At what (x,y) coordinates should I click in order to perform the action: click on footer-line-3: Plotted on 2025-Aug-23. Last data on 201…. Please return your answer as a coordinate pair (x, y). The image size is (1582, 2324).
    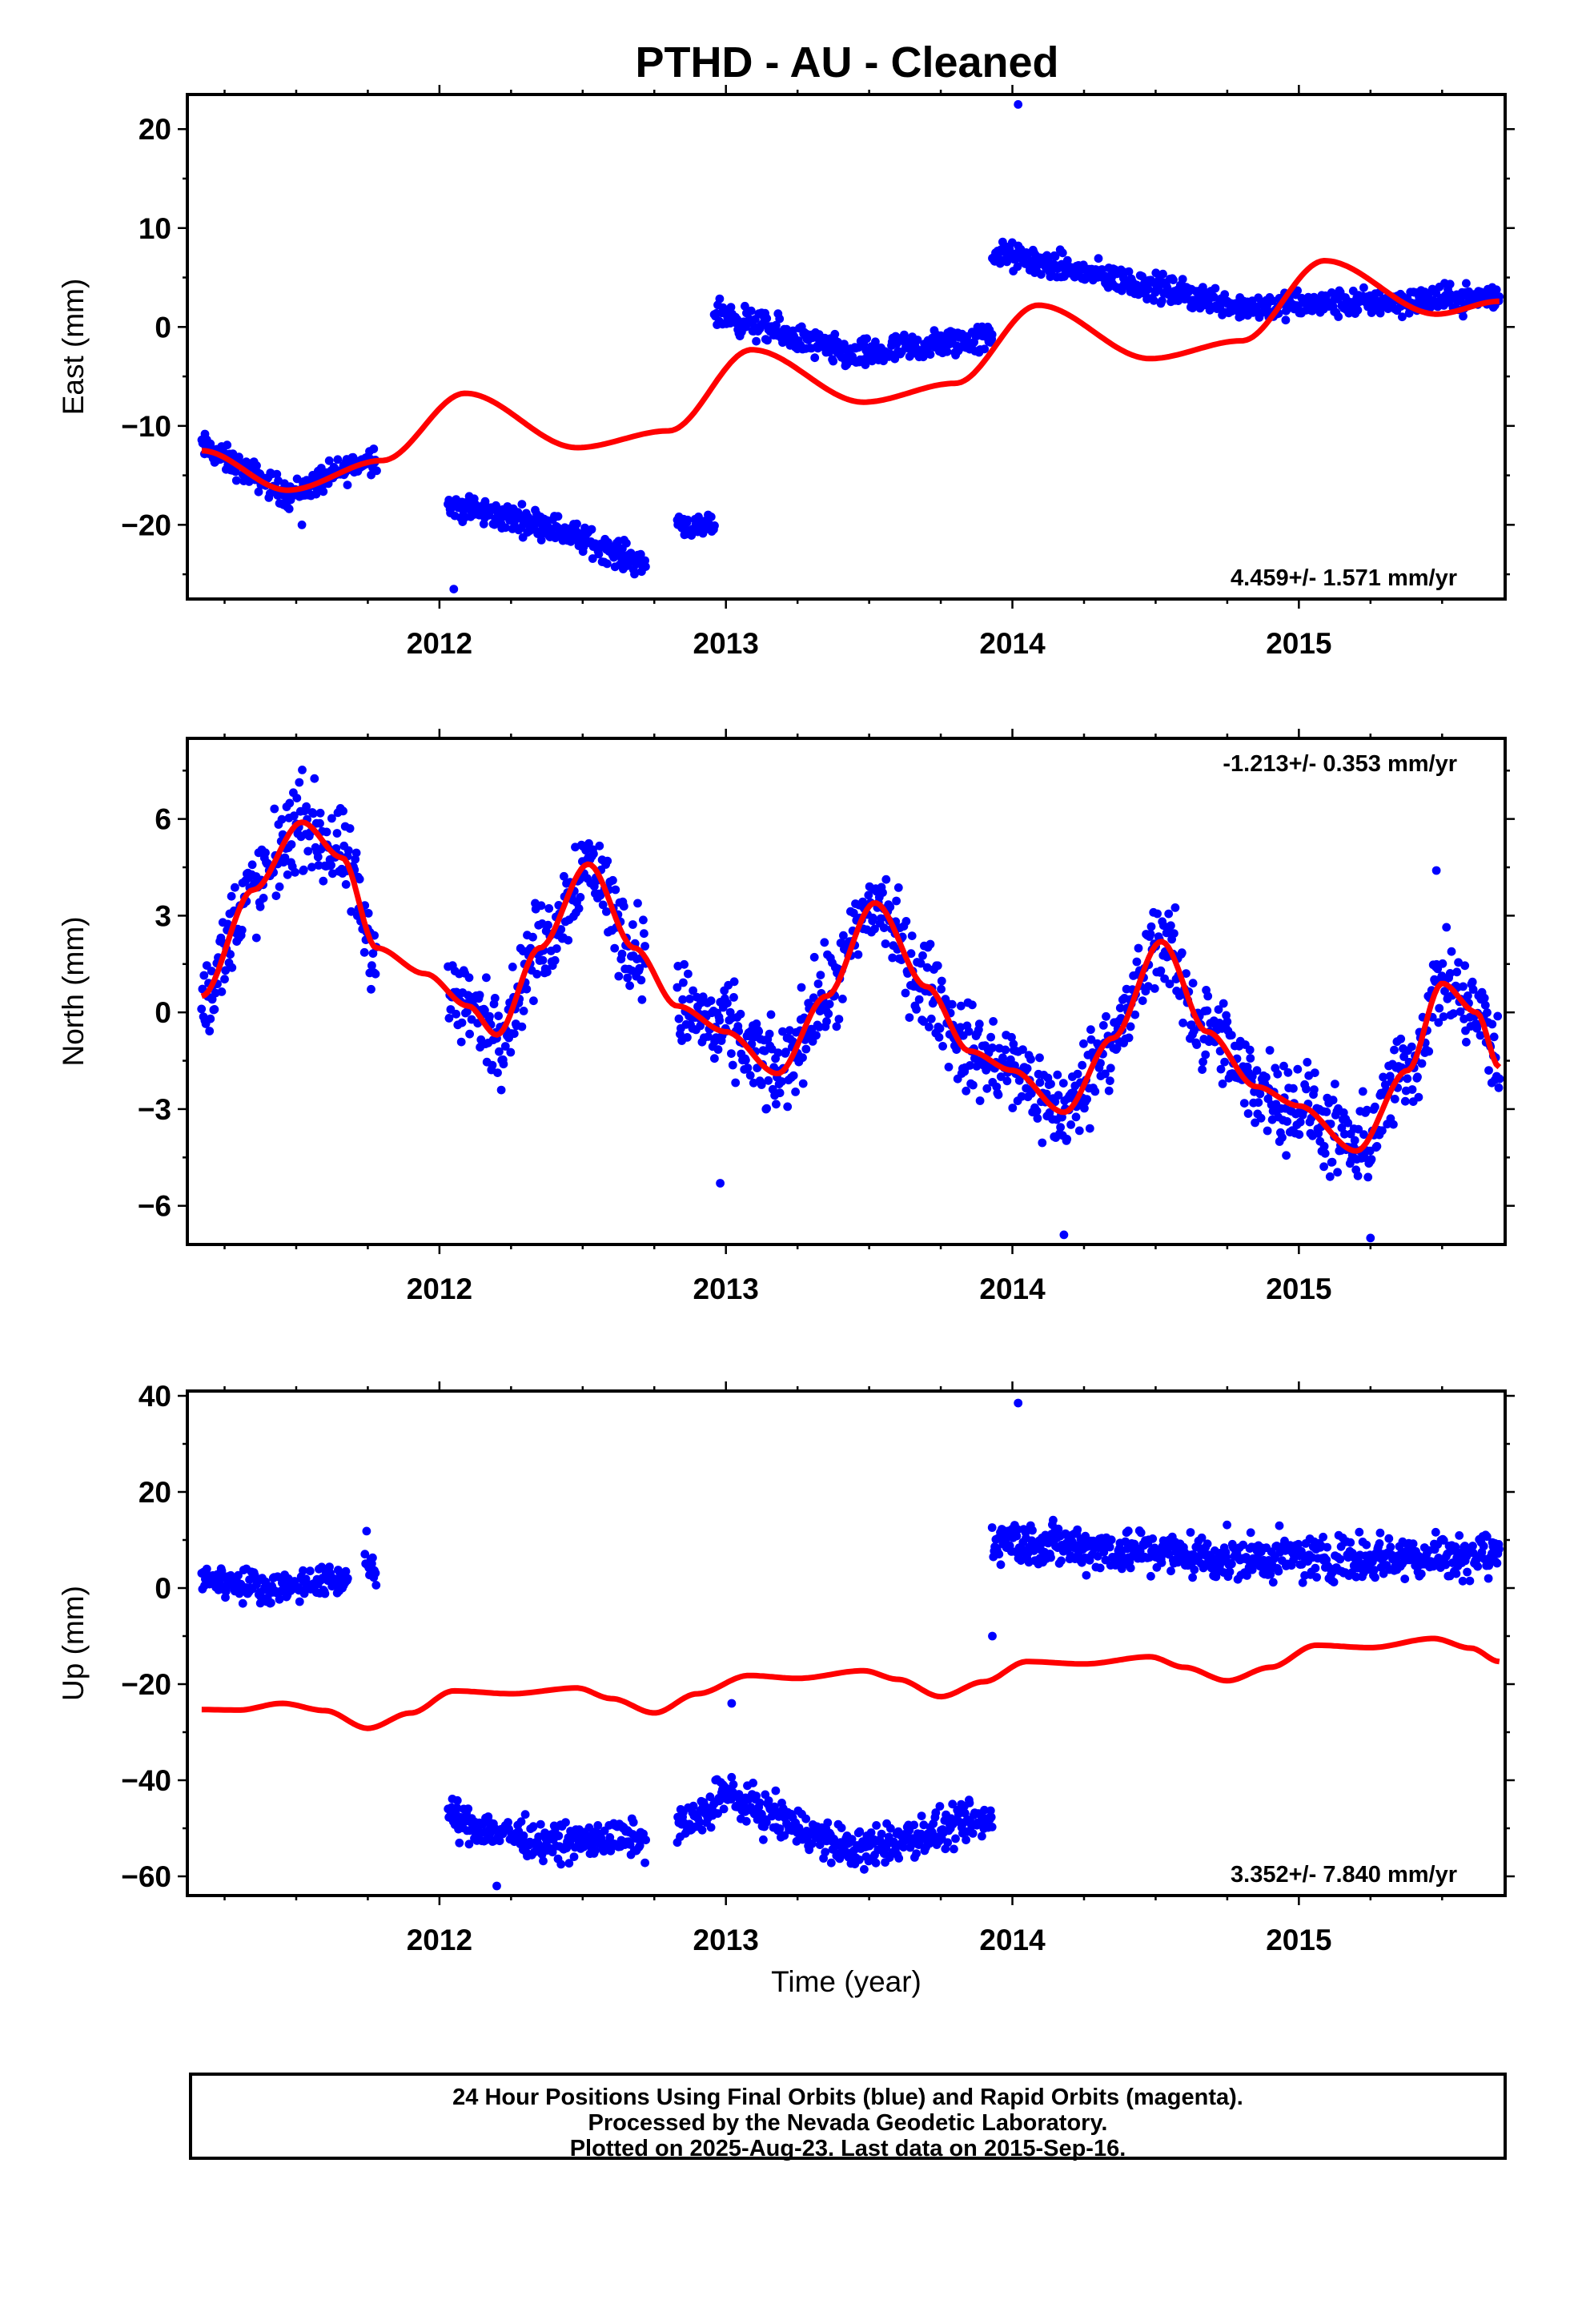
    Looking at the image, I should click on (848, 2148).